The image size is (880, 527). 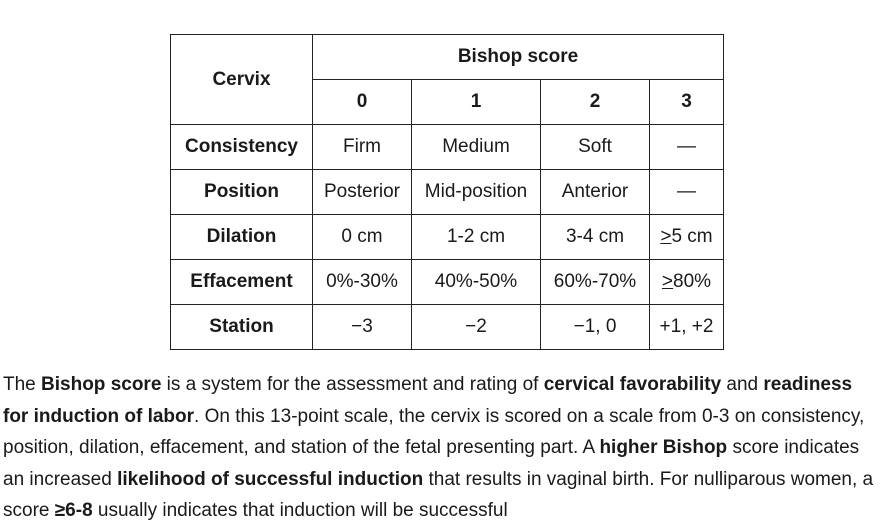 What do you see at coordinates (595, 192) in the screenshot?
I see `table-cell: Anterior` at bounding box center [595, 192].